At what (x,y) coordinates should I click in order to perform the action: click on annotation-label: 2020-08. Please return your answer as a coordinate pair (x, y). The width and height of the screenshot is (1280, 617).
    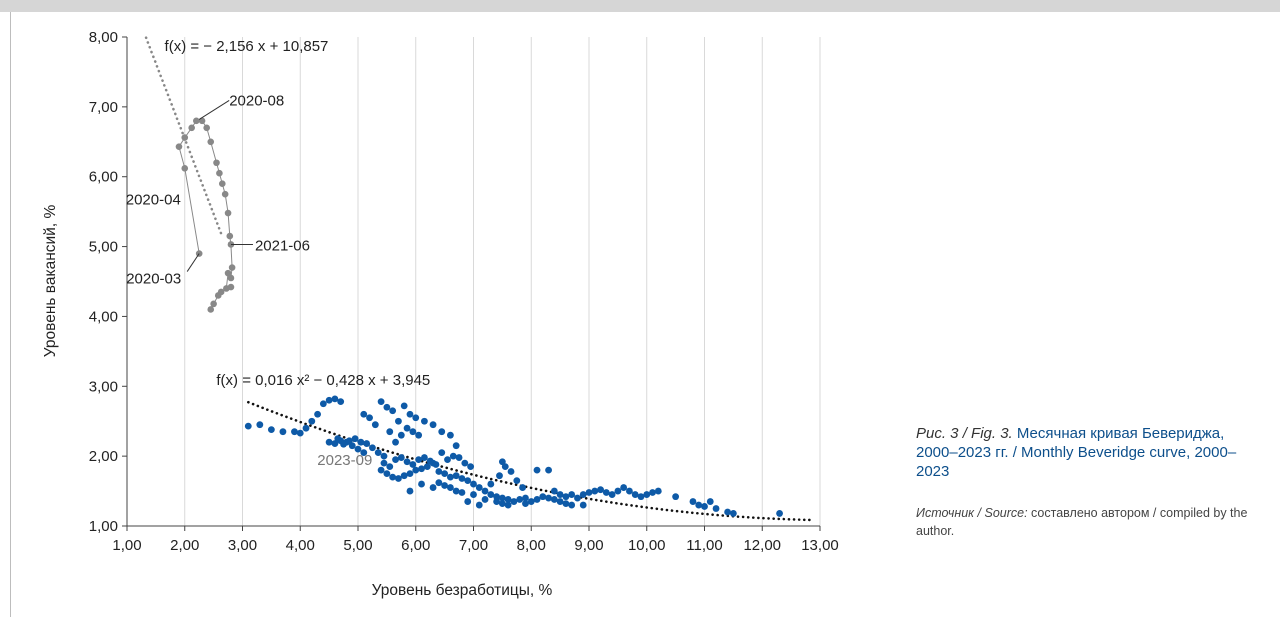
    Looking at the image, I should click on (256, 100).